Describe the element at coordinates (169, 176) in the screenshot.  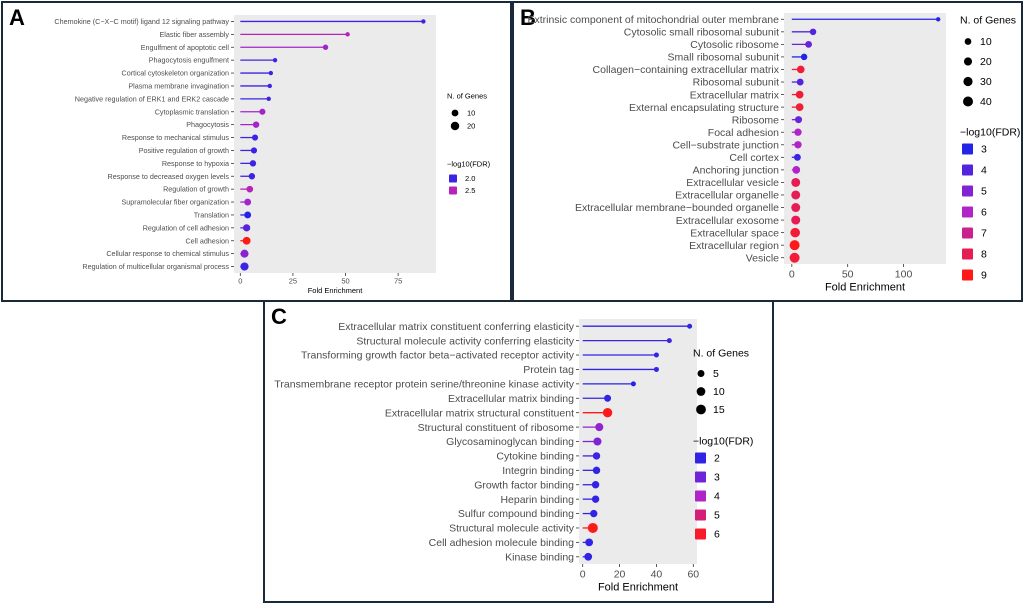
I see `y-tick-label: Response to decreased oxygen levels` at that location.